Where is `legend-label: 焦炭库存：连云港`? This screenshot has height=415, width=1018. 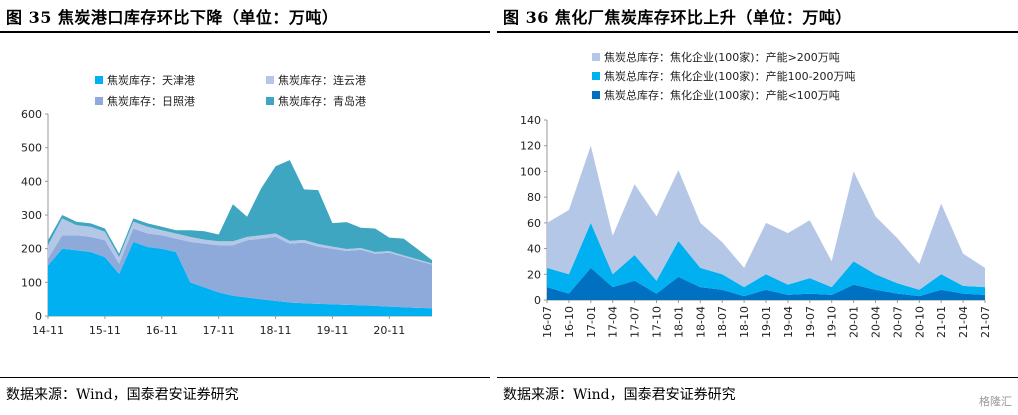
legend-label: 焦炭库存：连云港 is located at coordinates (322, 80).